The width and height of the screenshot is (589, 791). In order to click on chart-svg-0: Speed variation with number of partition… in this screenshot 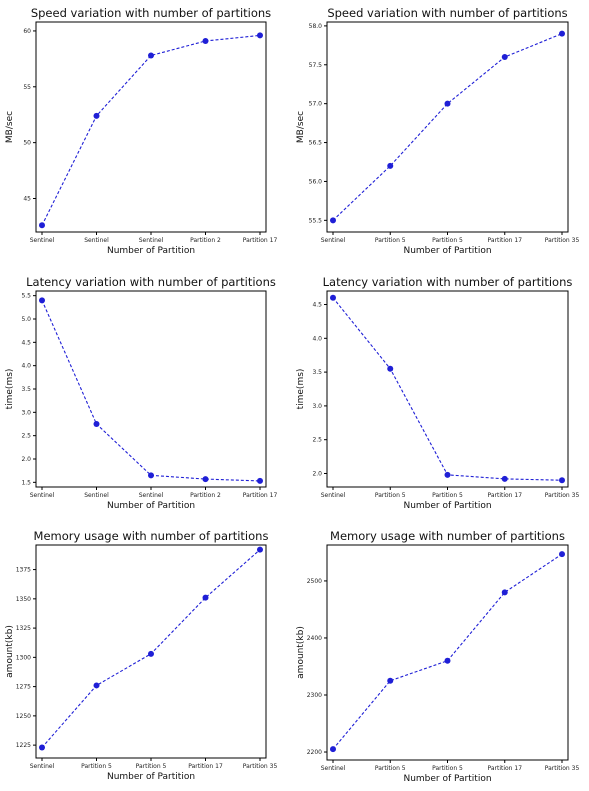, I will do `click(141, 131)`.